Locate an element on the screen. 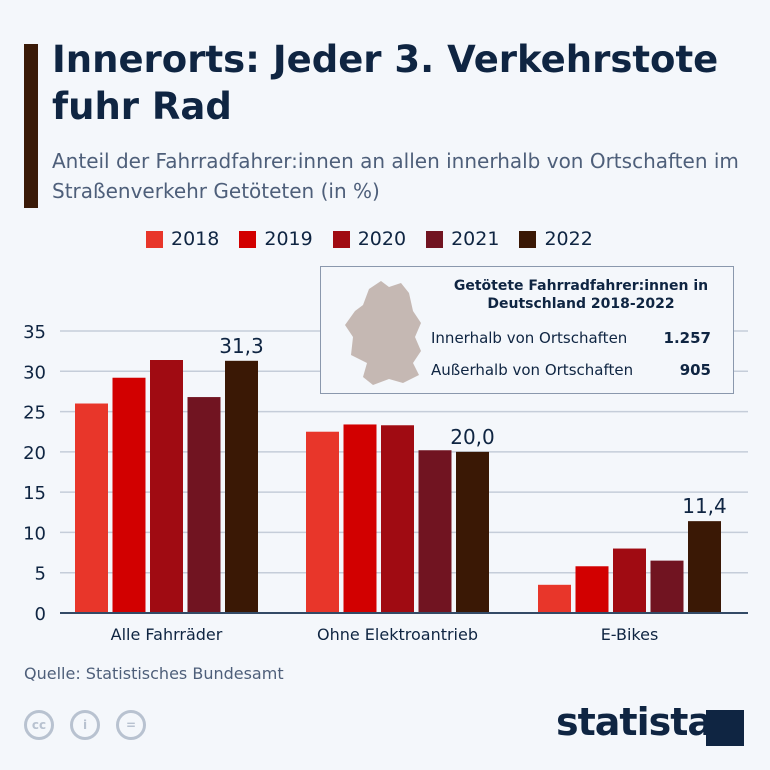 The height and width of the screenshot is (770, 770). x-category-label: Alle Fahrräder is located at coordinates (167, 634).